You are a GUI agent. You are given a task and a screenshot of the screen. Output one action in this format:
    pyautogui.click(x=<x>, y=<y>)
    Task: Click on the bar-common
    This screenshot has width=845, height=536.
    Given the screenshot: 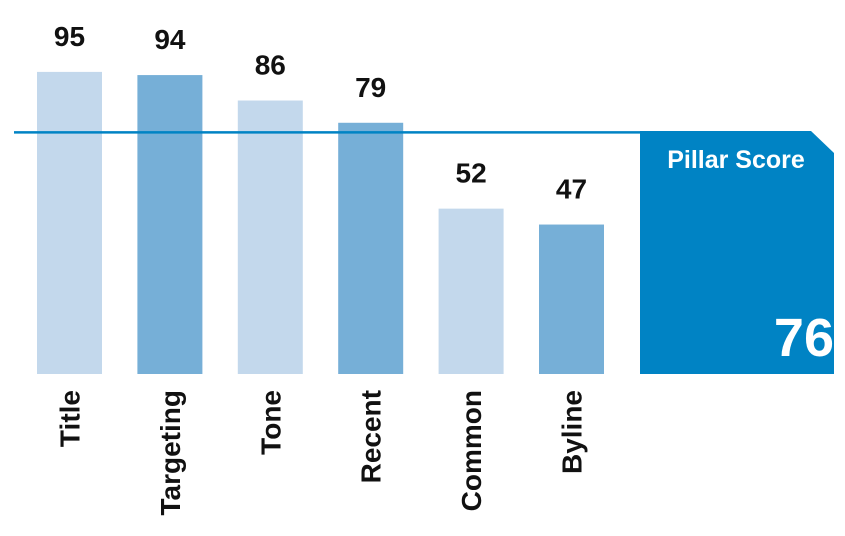 What is the action you would take?
    pyautogui.click(x=471, y=291)
    